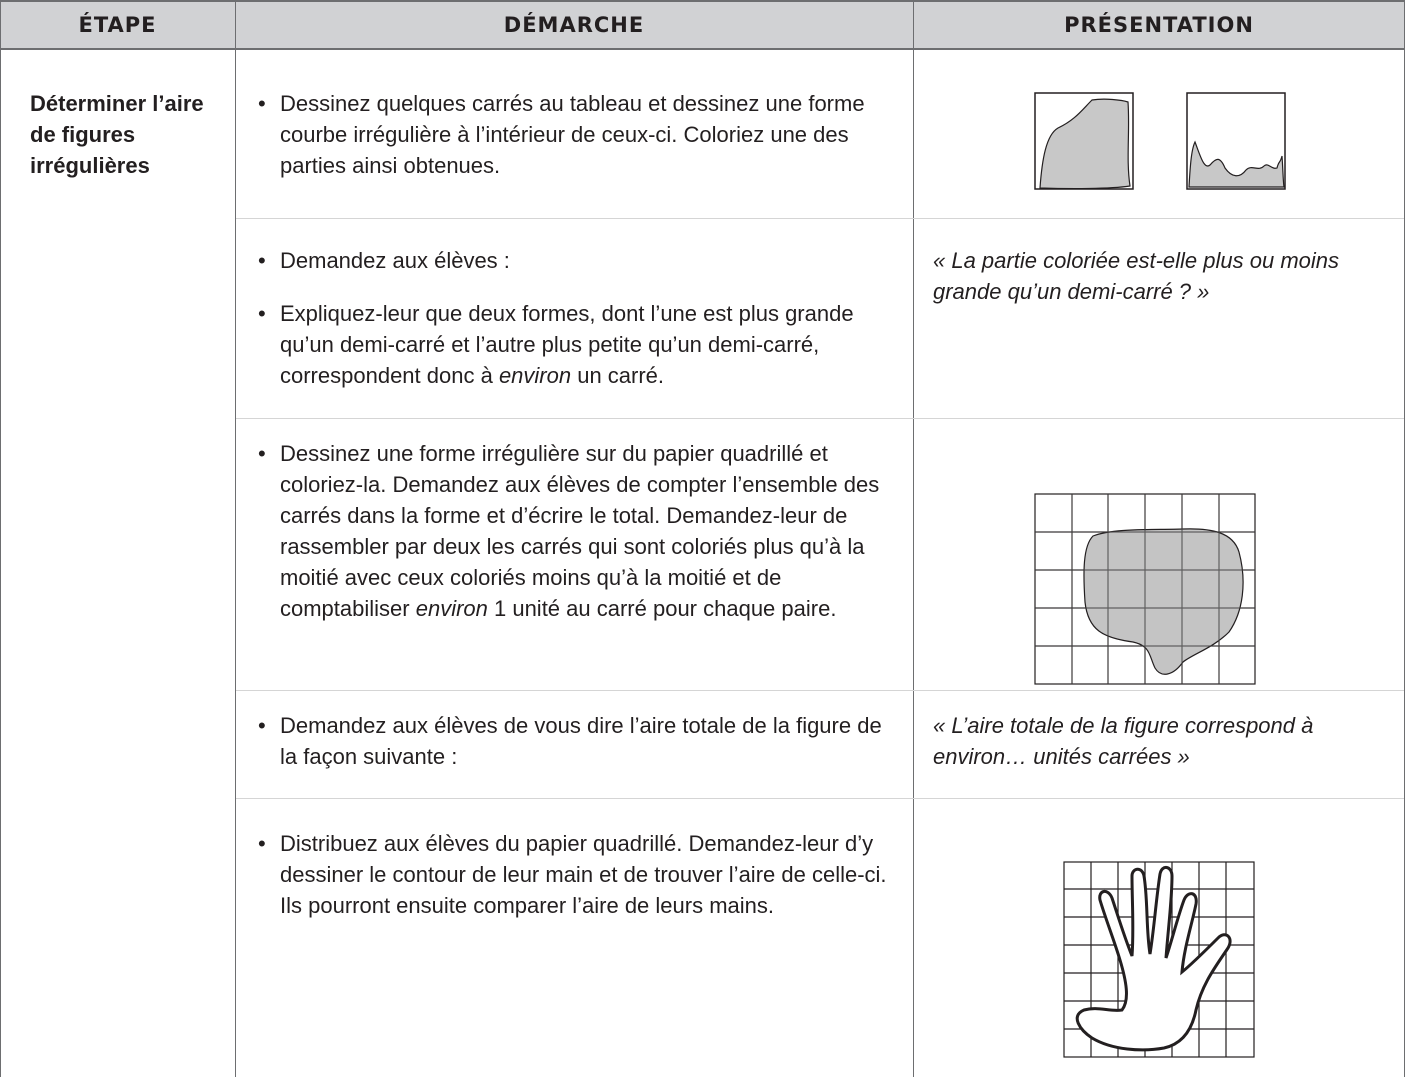 This screenshot has width=1405, height=1077. Describe the element at coordinates (1159, 25) in the screenshot. I see `header-cell: PRÉSENTATION` at that location.